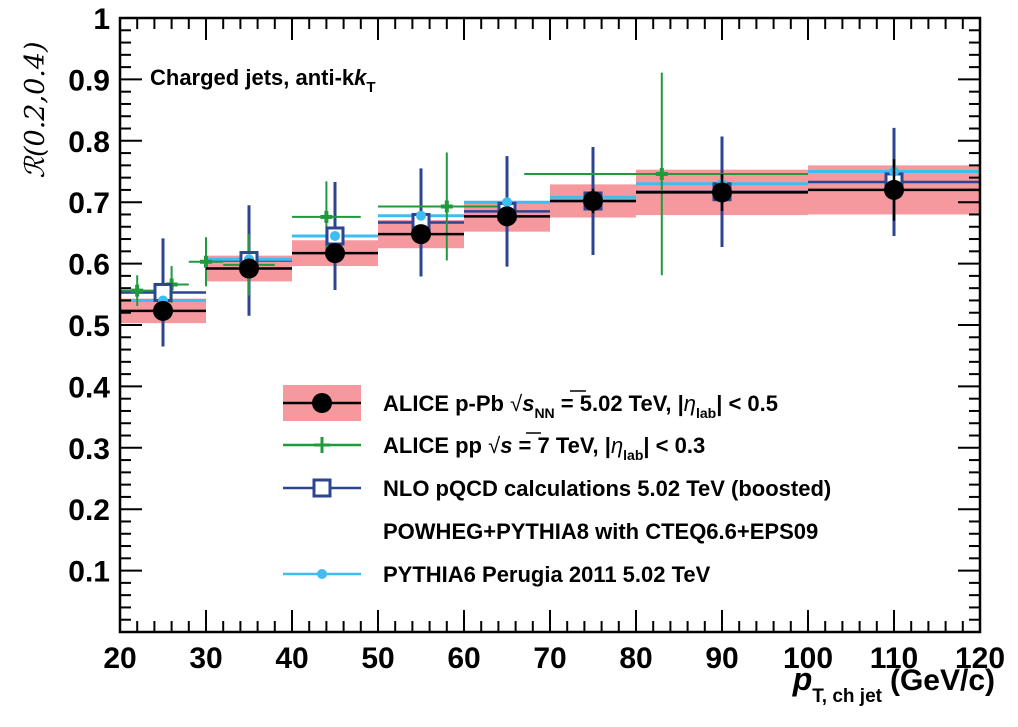 This screenshot has width=1018, height=727. What do you see at coordinates (322, 574) in the screenshot?
I see `legend-py6-marker` at bounding box center [322, 574].